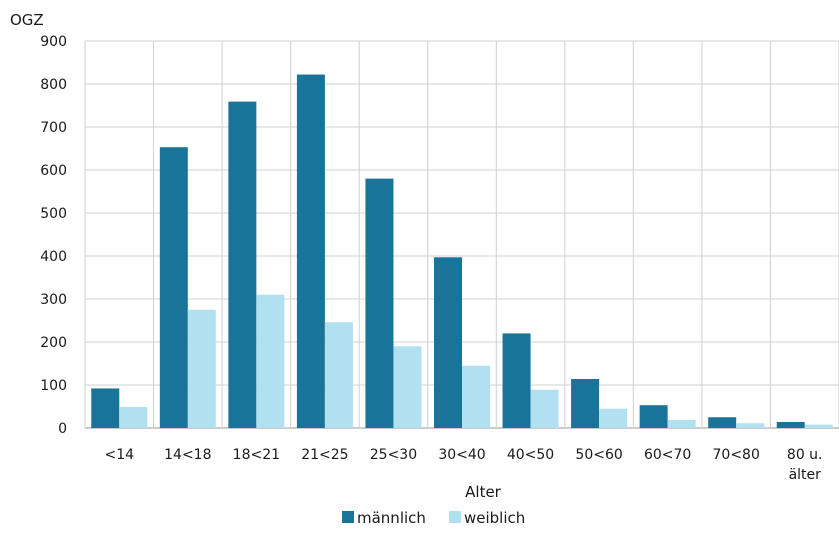 This screenshot has height=539, width=839. I want to click on y-tick-label: 900, so click(53, 42).